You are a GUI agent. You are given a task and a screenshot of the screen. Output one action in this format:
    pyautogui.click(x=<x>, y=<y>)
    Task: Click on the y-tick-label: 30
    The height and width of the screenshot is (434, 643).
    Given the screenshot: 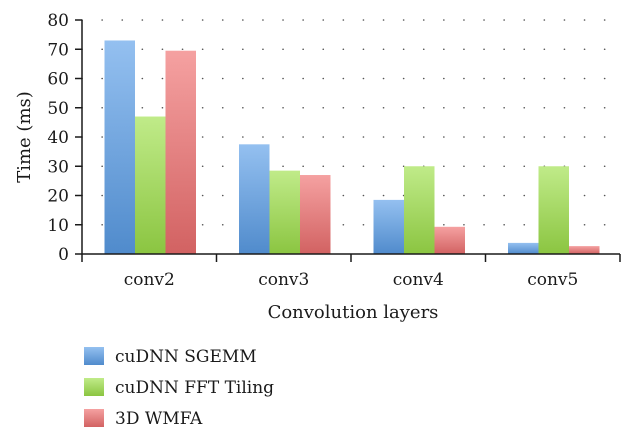 What is the action you would take?
    pyautogui.click(x=58, y=167)
    